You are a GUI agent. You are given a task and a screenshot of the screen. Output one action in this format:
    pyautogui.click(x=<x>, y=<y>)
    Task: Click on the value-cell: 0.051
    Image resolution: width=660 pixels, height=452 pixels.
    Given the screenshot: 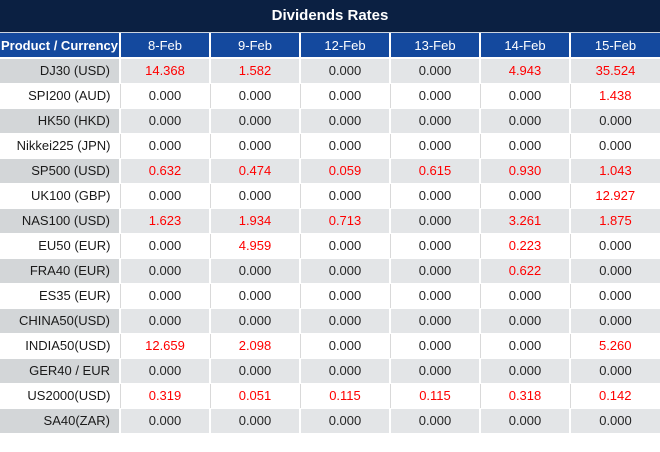 What is the action you would take?
    pyautogui.click(x=254, y=396)
    